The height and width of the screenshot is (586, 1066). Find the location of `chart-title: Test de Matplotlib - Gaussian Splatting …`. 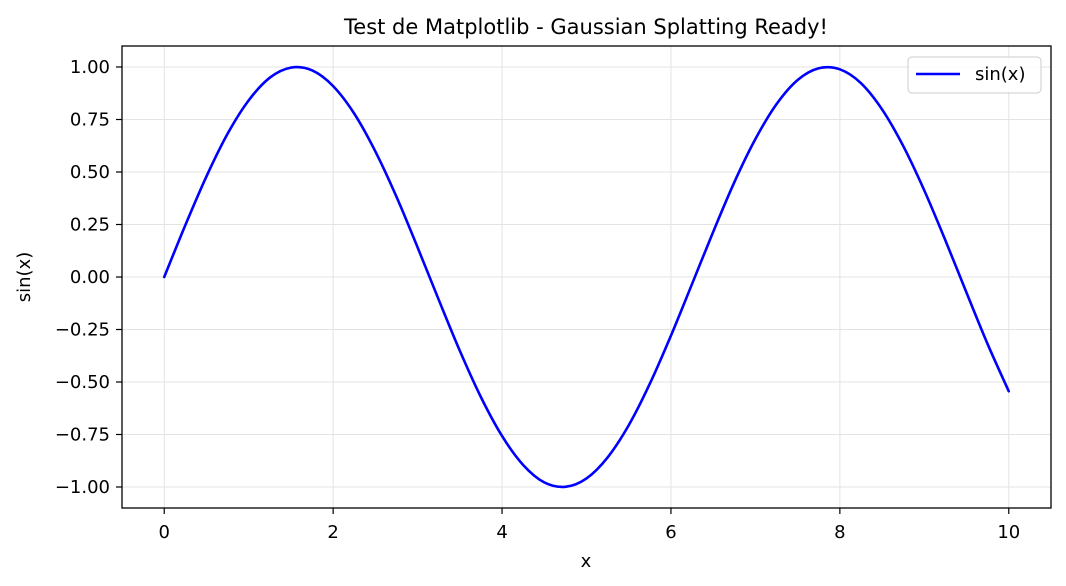

chart-title: Test de Matplotlib - Gaussian Splatting … is located at coordinates (585, 27).